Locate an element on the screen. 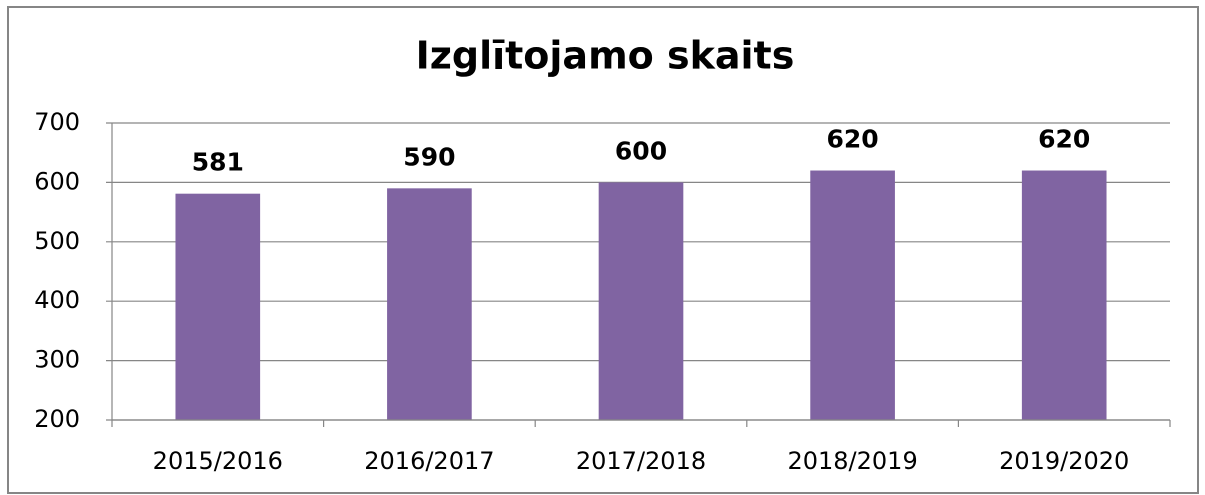 This screenshot has width=1205, height=495. data-label: 581 is located at coordinates (218, 162).